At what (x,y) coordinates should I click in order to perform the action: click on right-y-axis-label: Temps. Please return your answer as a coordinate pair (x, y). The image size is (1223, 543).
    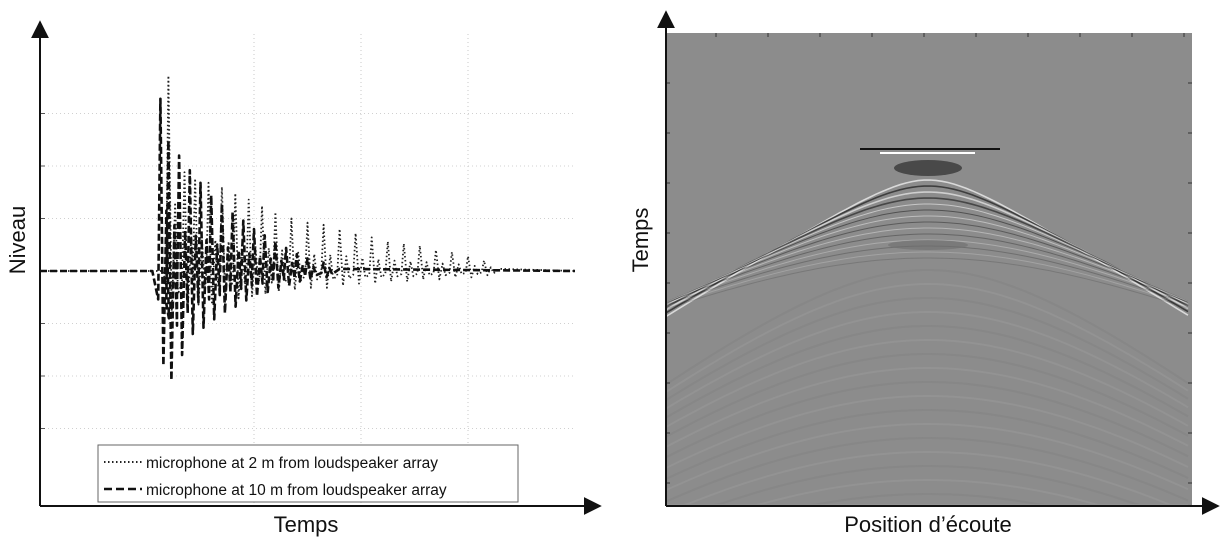
    Looking at the image, I should click on (640, 240).